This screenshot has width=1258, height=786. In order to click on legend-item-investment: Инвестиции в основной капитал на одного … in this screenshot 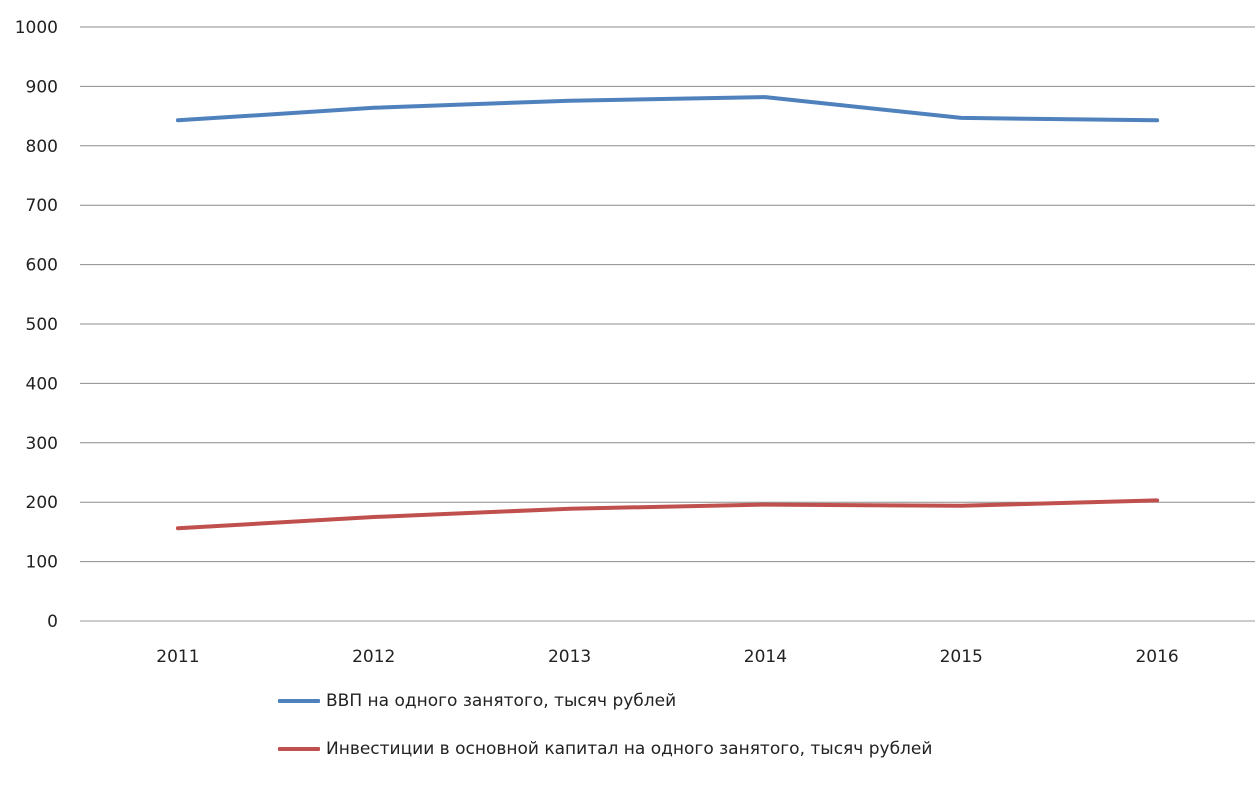, I will do `click(605, 749)`.